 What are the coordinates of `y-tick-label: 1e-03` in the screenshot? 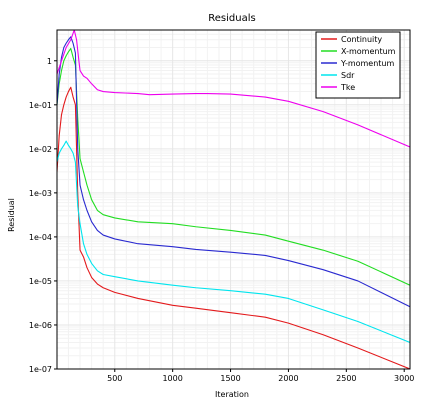 It's located at (40, 193).